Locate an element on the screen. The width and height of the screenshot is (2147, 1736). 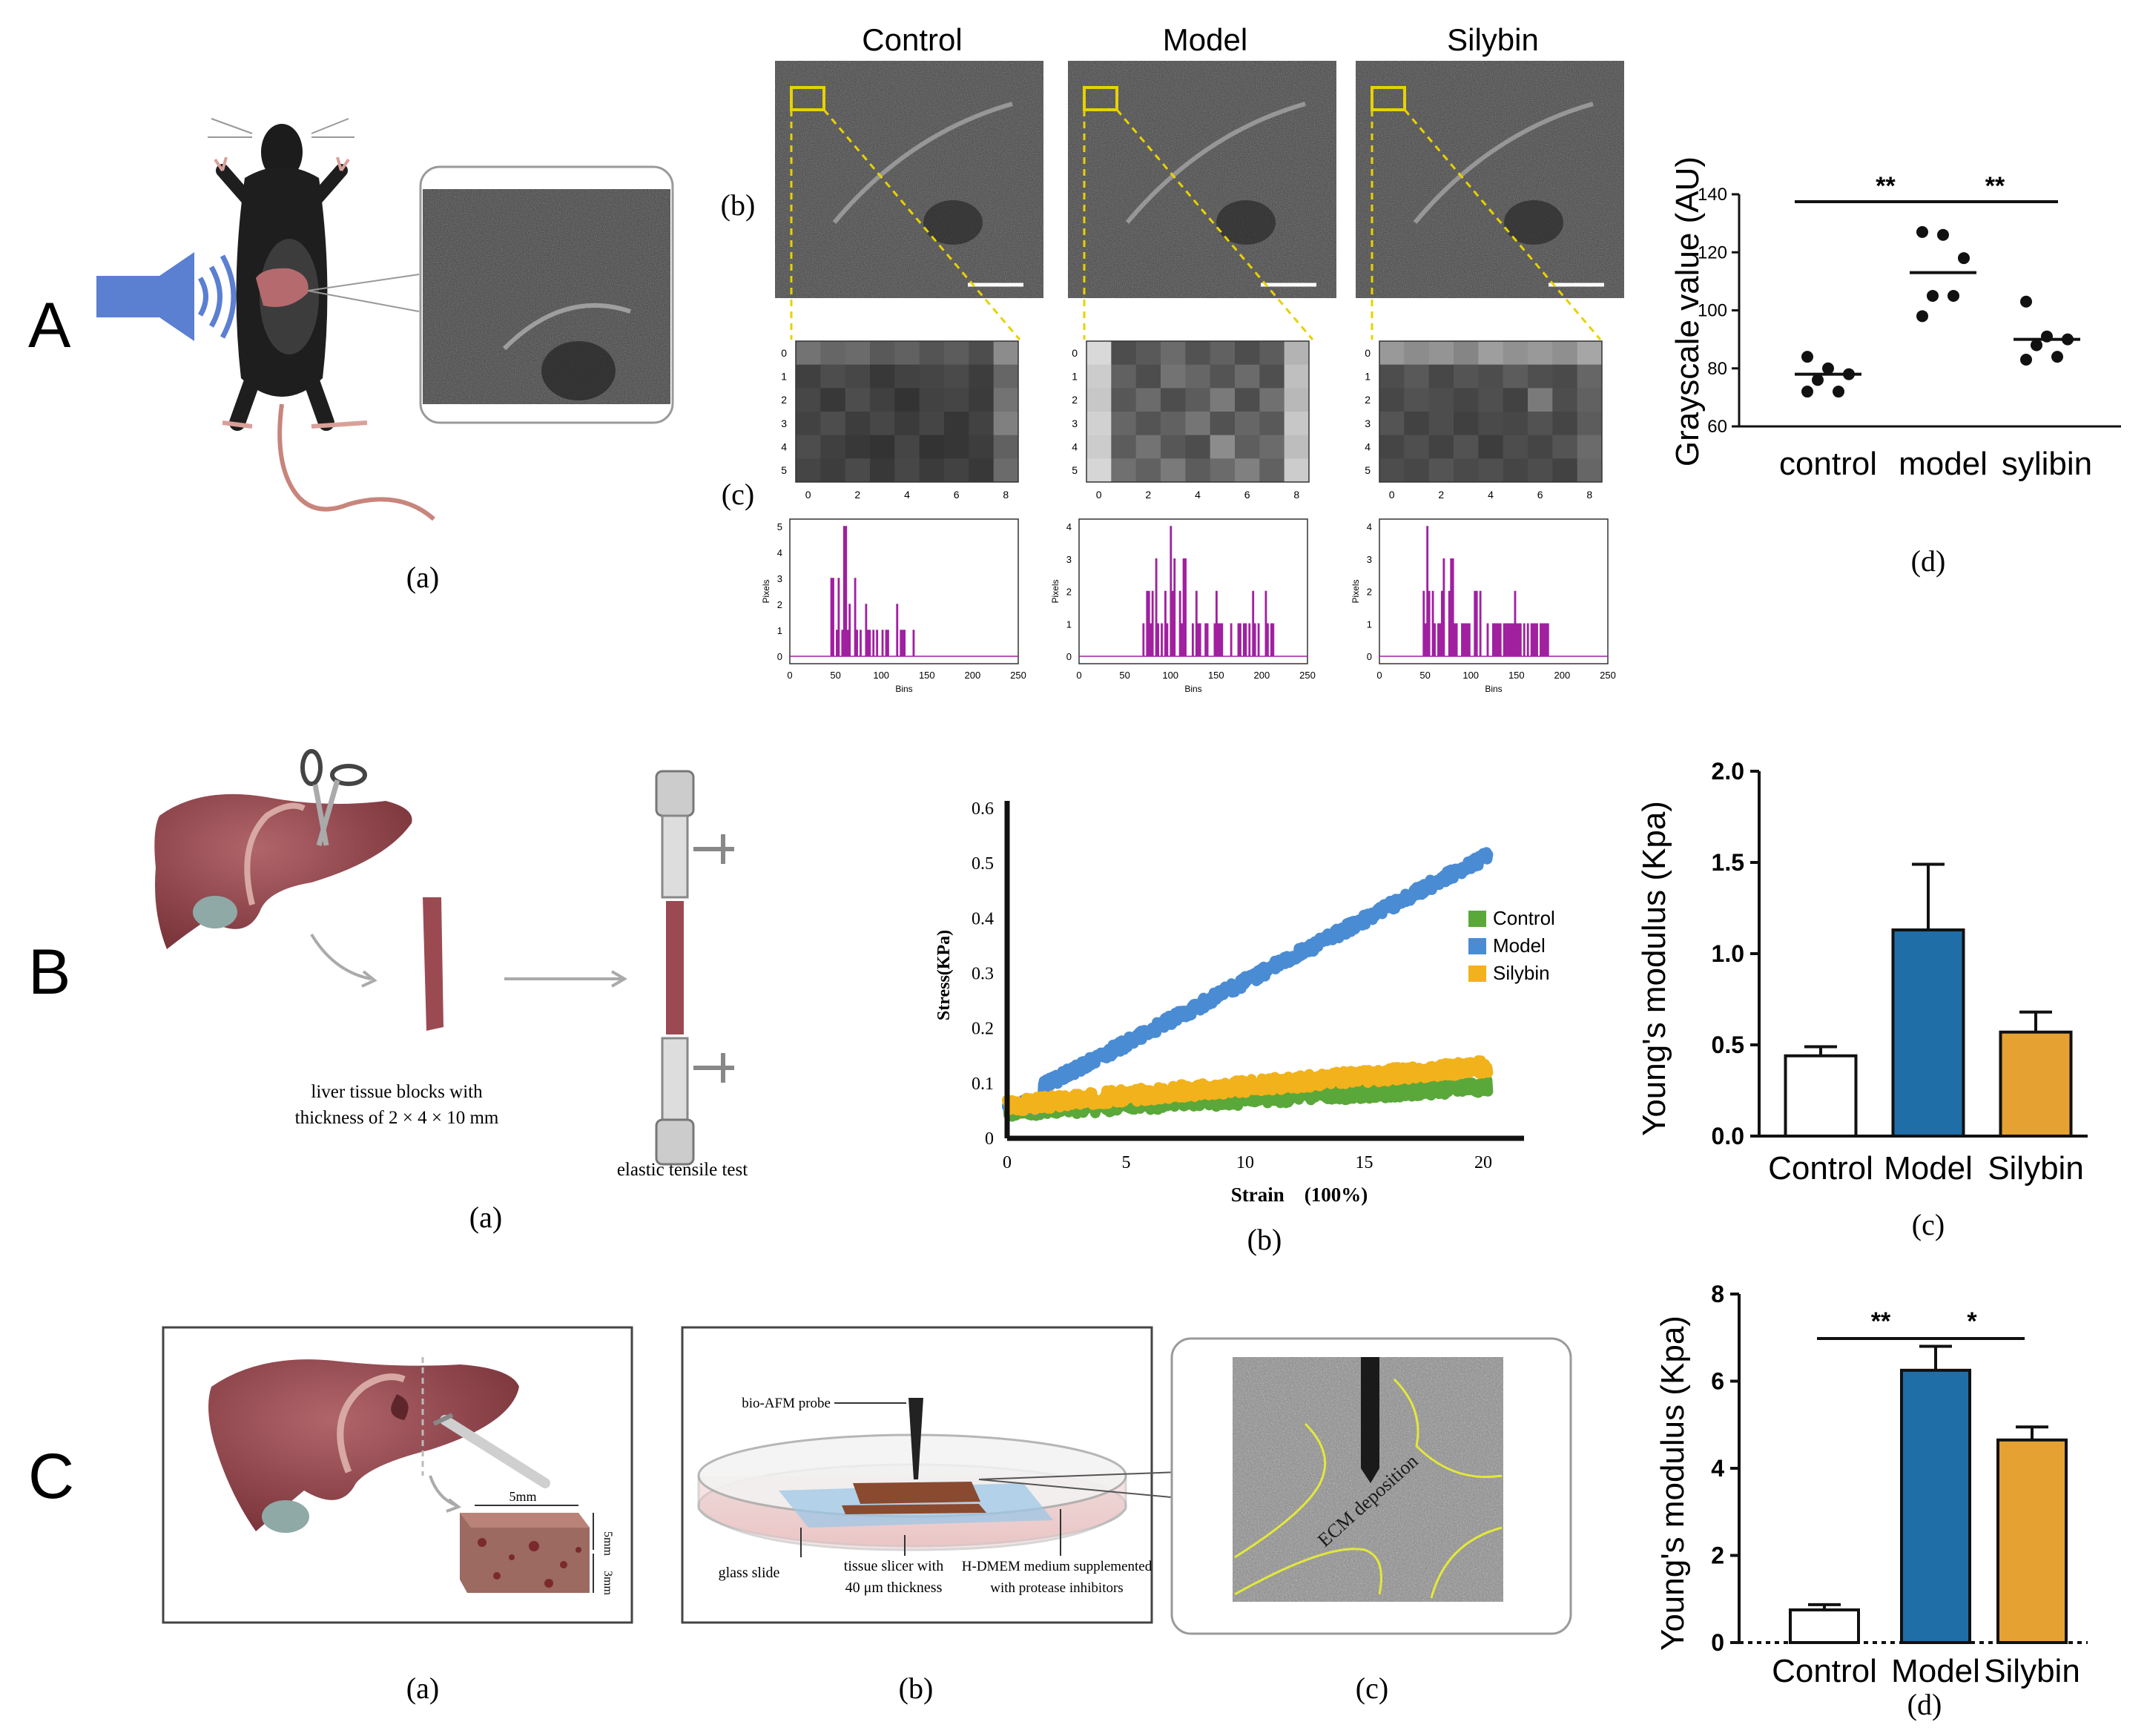
bar-chart-ytick: 8 is located at coordinates (1717, 1294).